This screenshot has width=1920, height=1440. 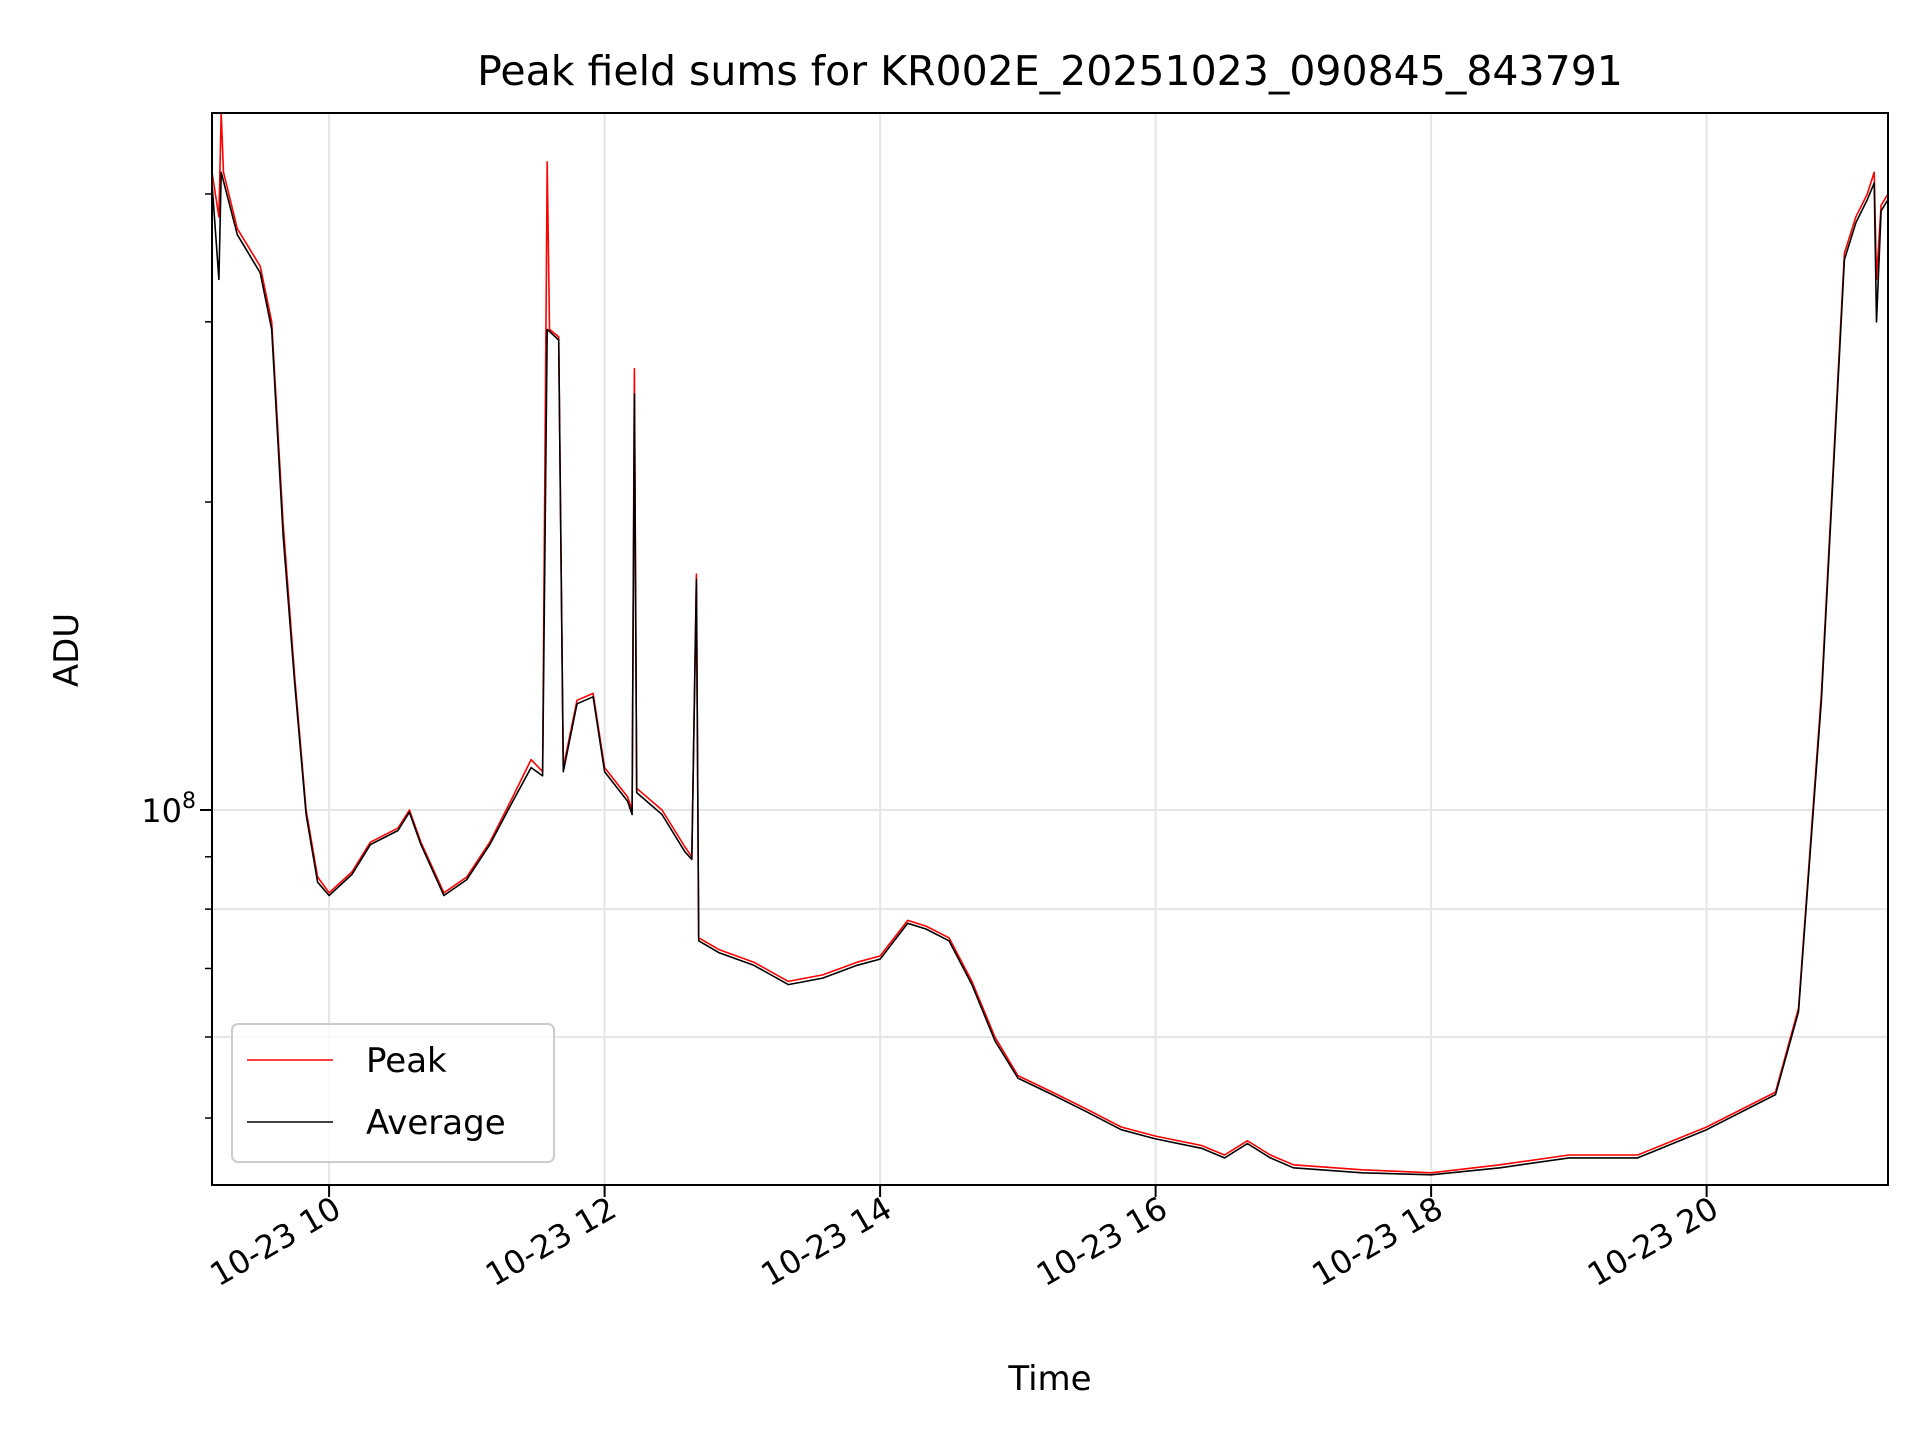 What do you see at coordinates (436, 1123) in the screenshot?
I see `legend-label-average: Average` at bounding box center [436, 1123].